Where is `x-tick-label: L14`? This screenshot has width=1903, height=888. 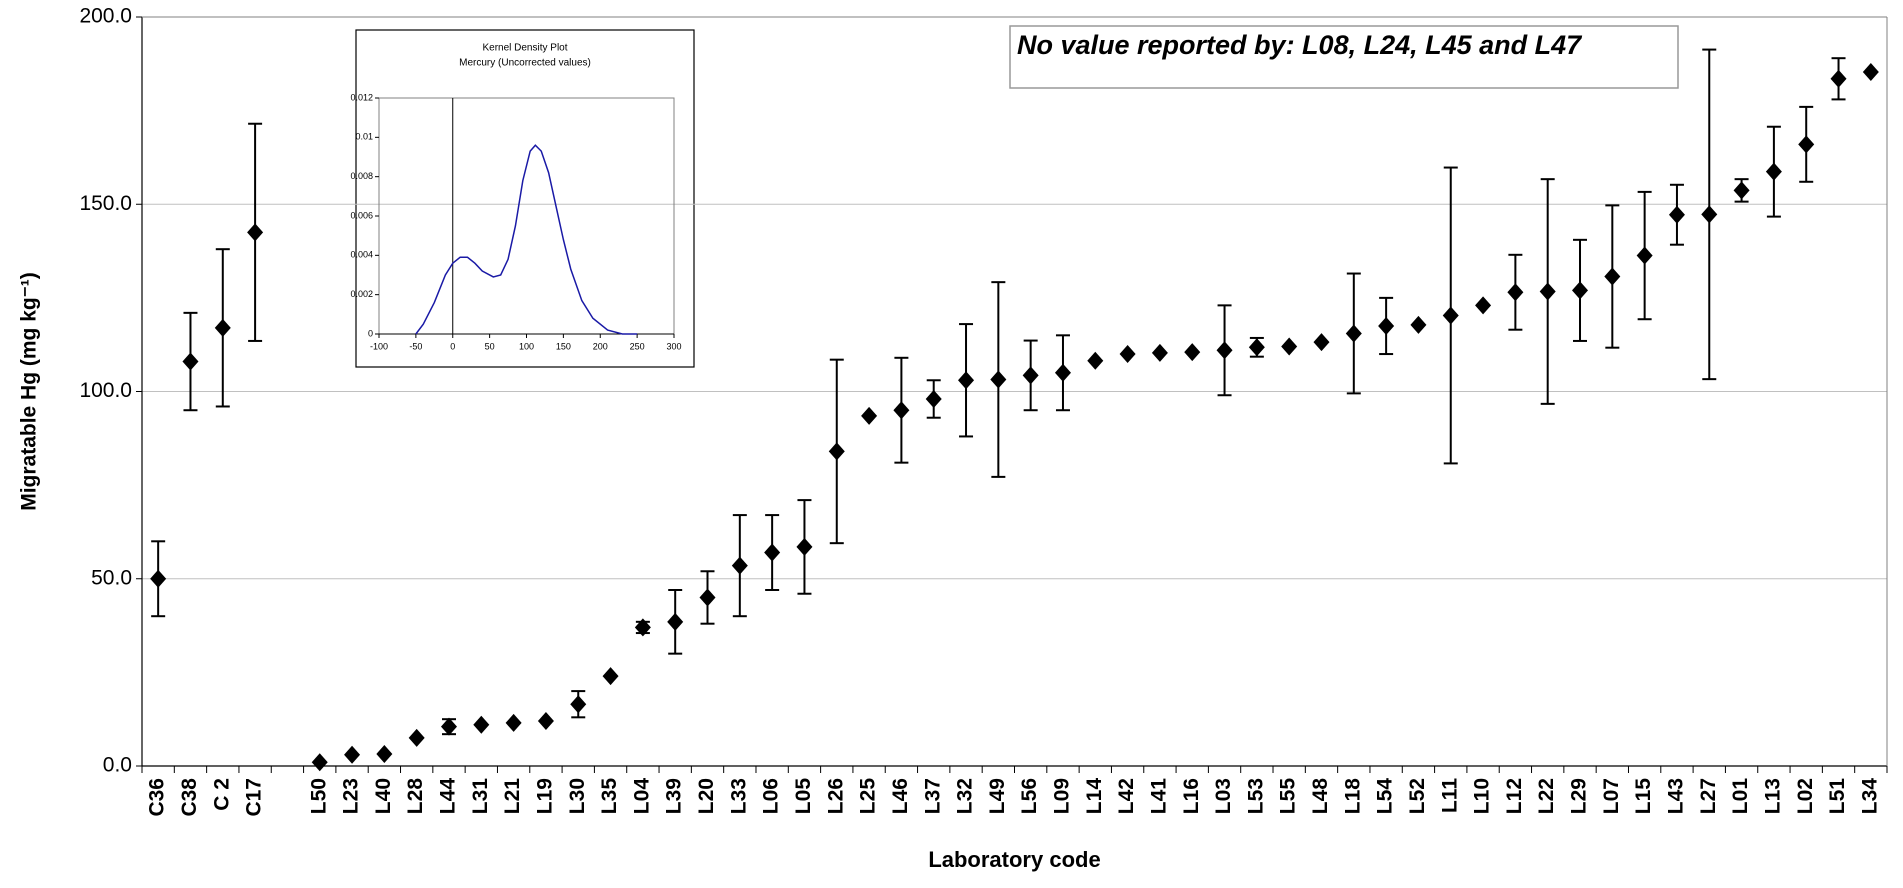 x-tick-label: L14 is located at coordinates (1094, 796).